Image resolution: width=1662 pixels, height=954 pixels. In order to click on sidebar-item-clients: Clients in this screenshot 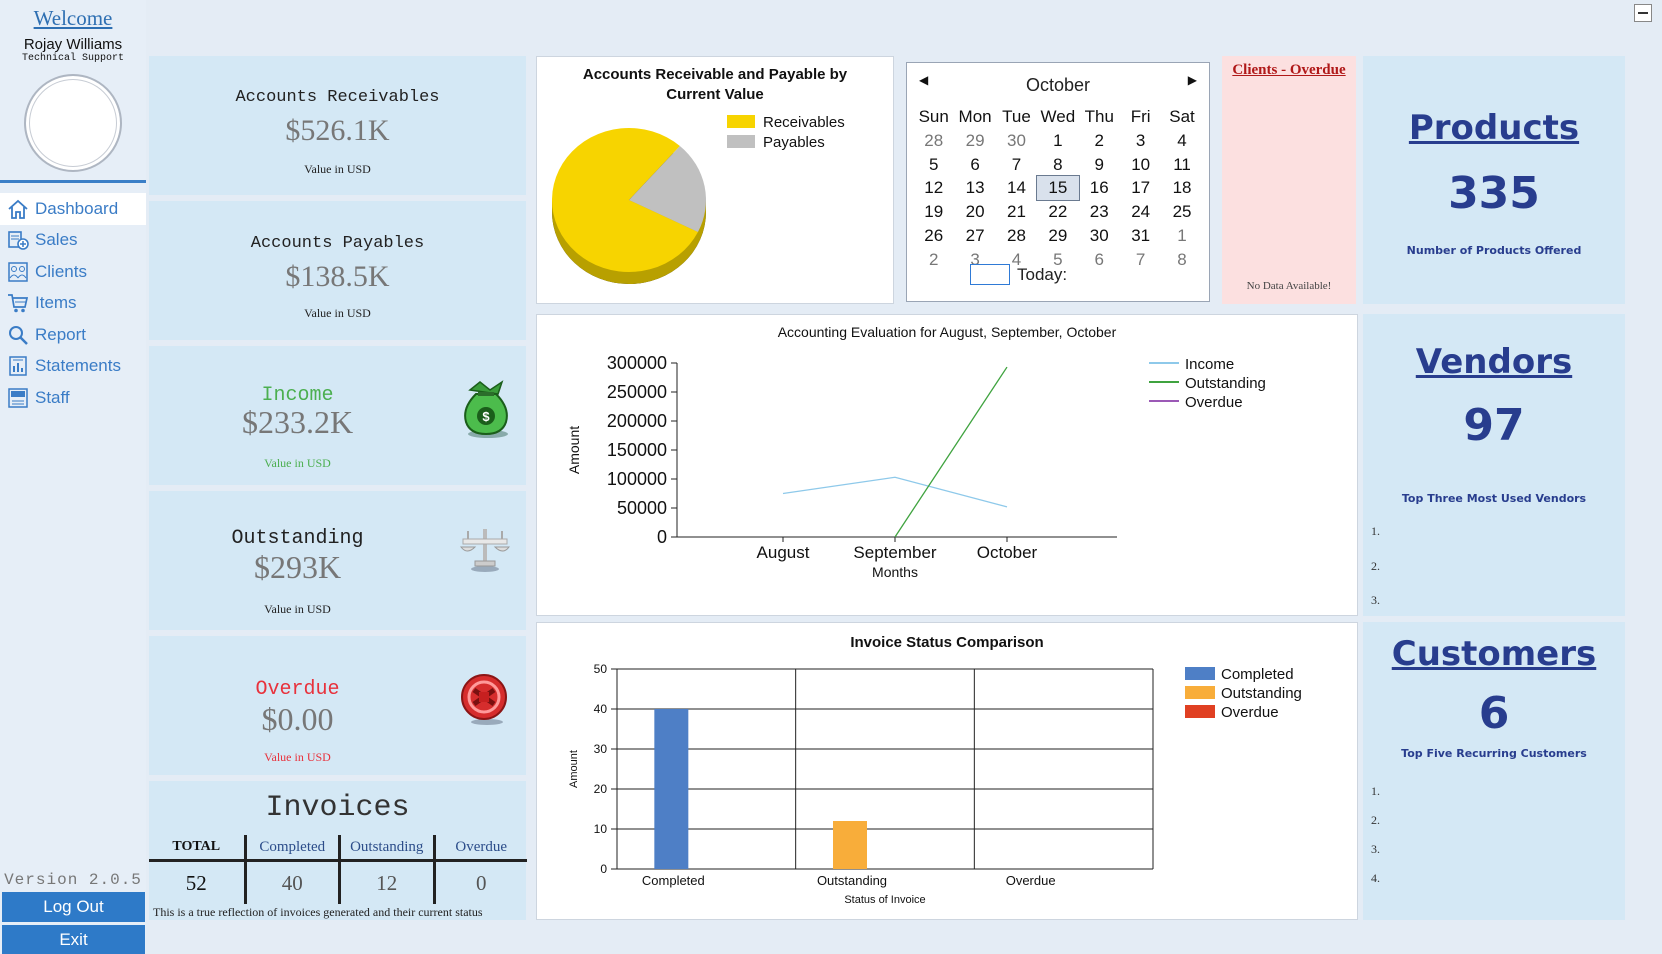, I will do `click(73, 272)`.